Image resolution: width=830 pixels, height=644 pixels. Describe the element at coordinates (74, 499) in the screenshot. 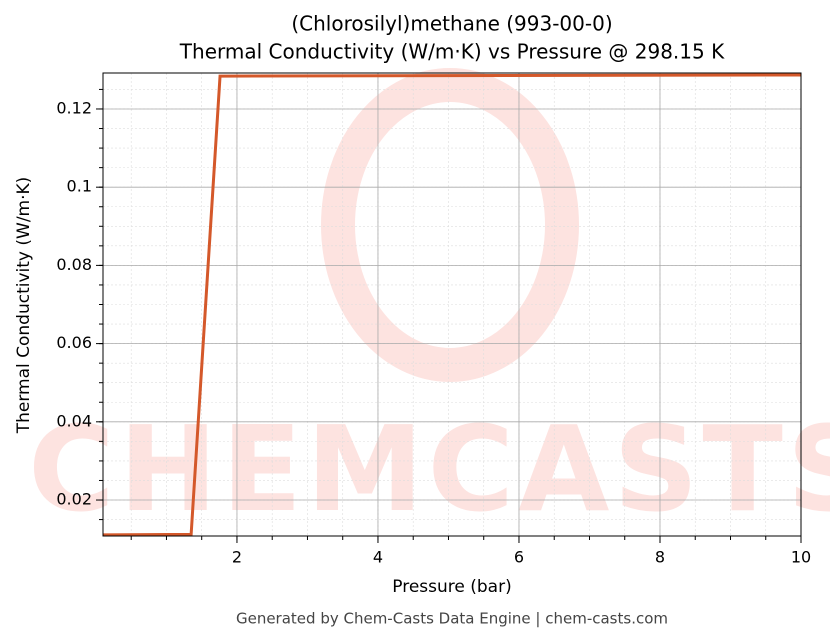

I see `y-tick-label: 0.02` at that location.